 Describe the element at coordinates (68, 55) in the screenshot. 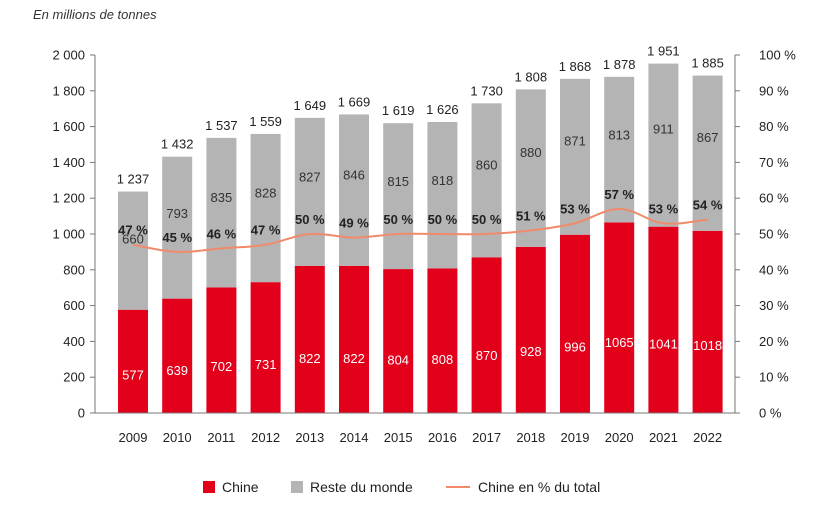

I see `left-tick-label: 2 000` at that location.